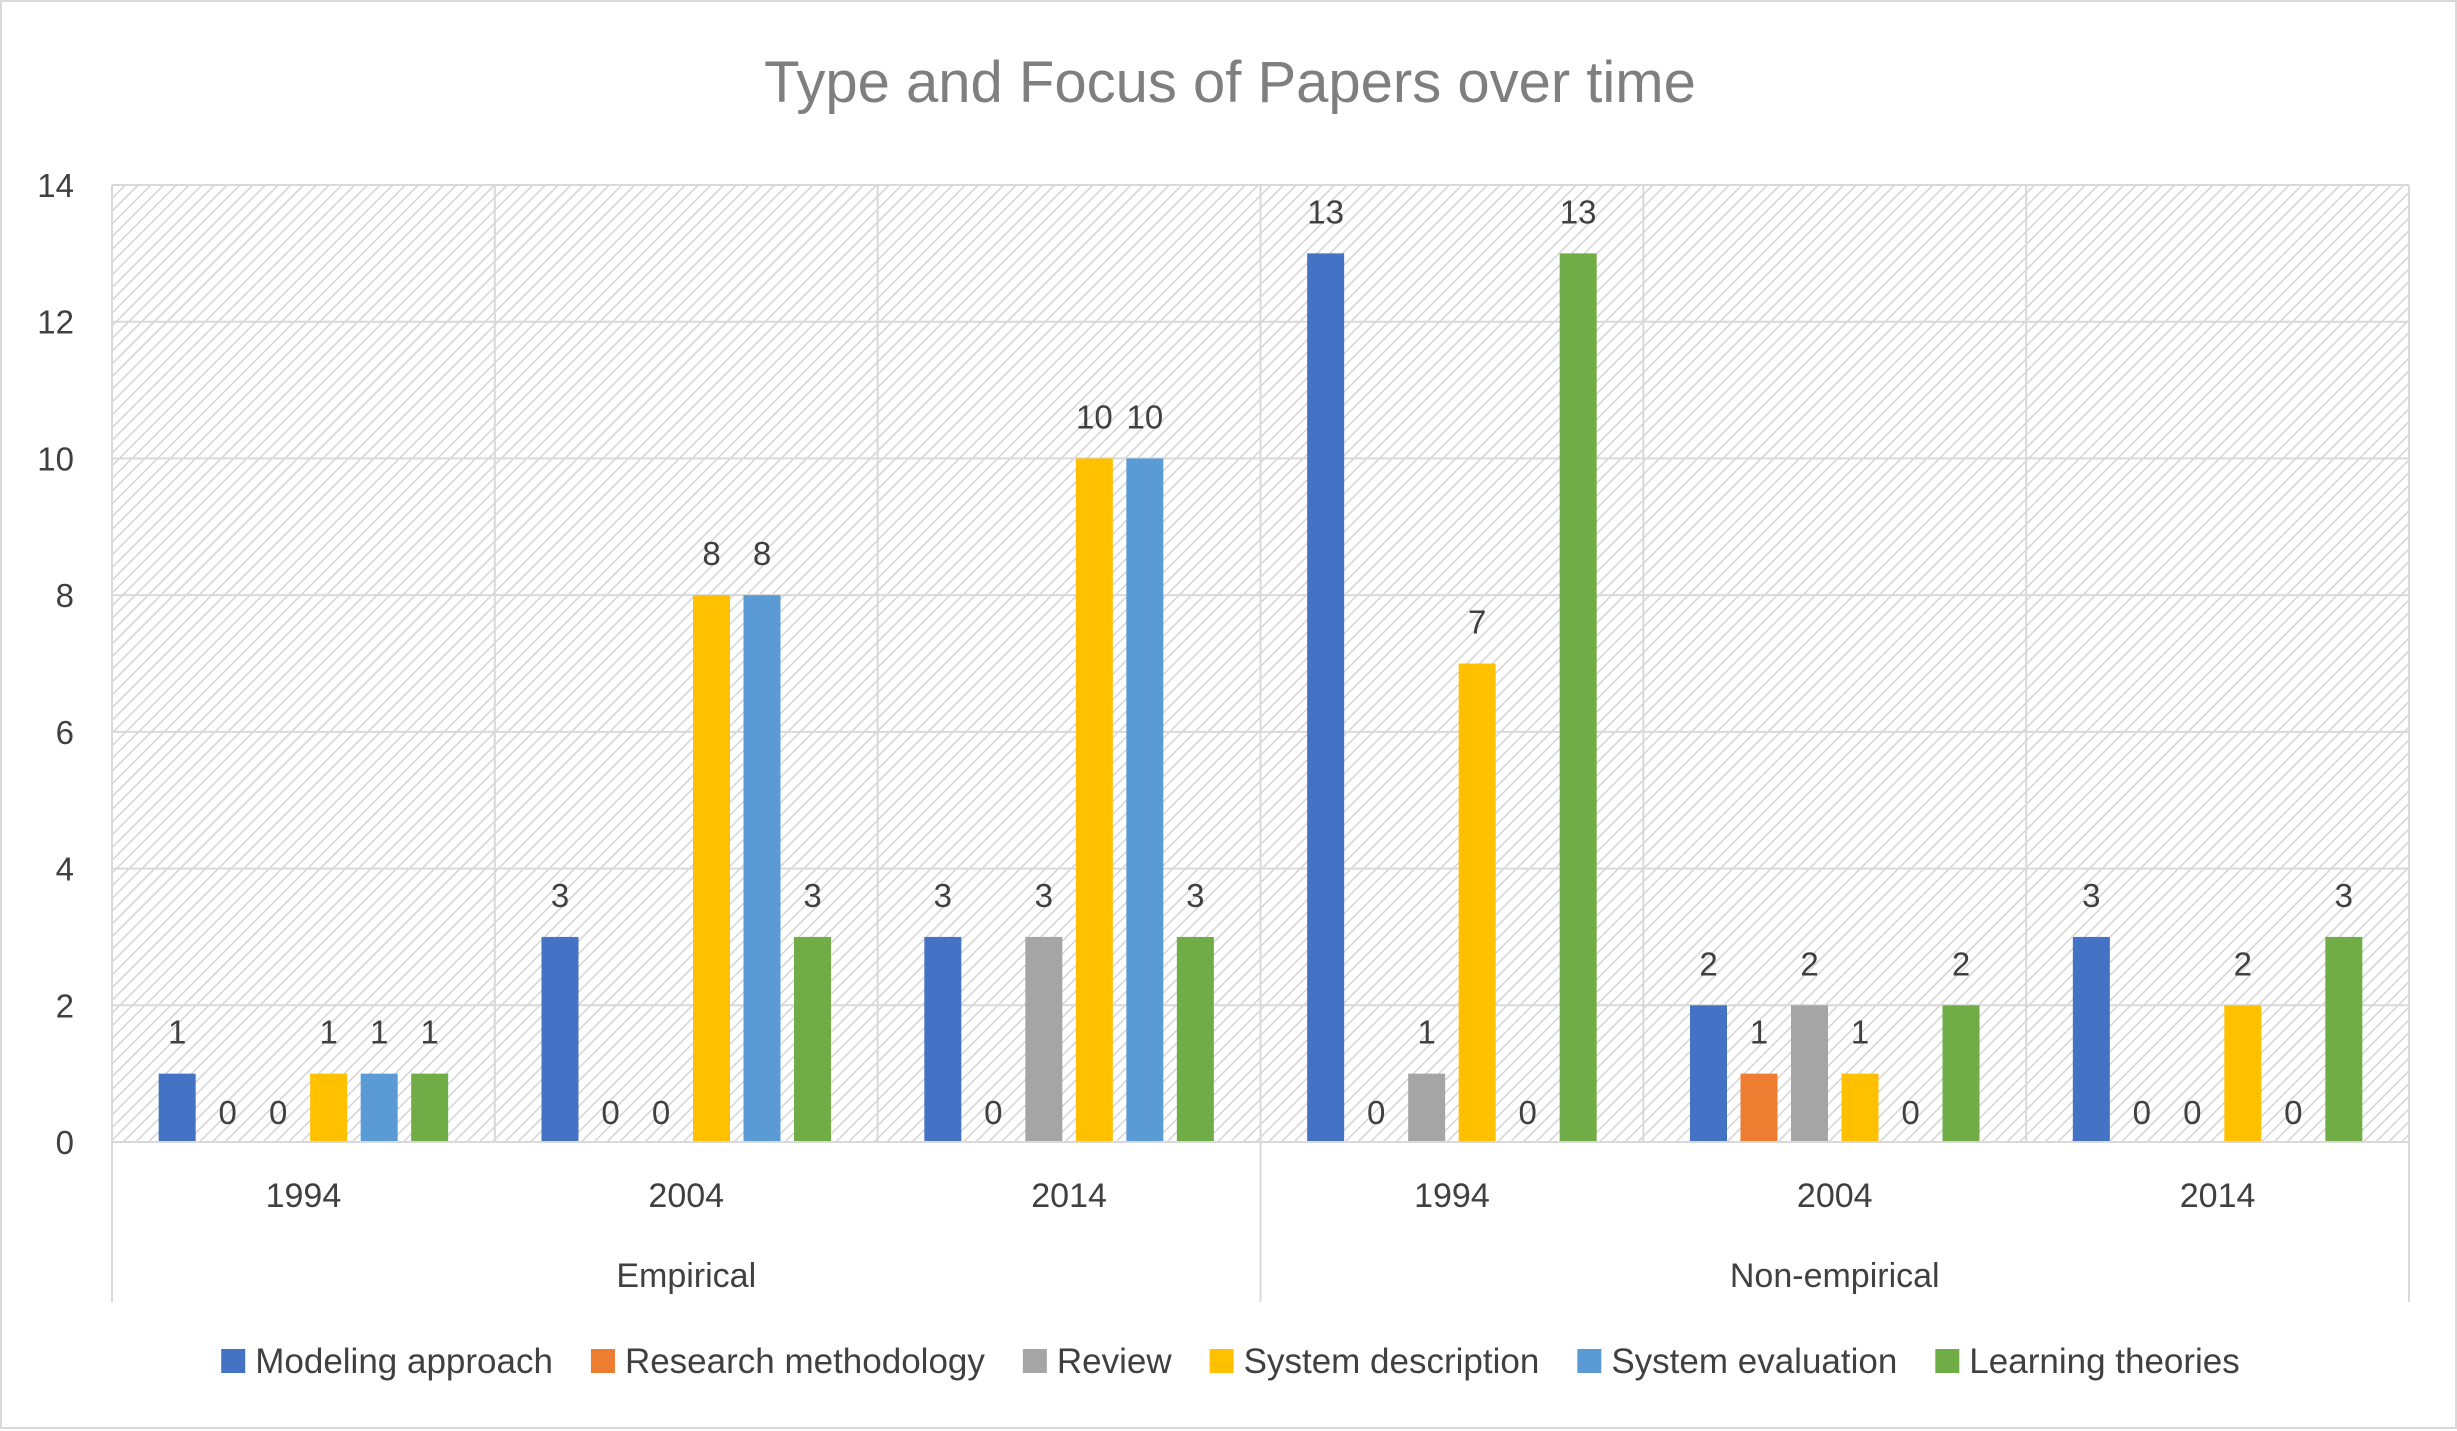  I want to click on legend-item: Learning theories, so click(2087, 1361).